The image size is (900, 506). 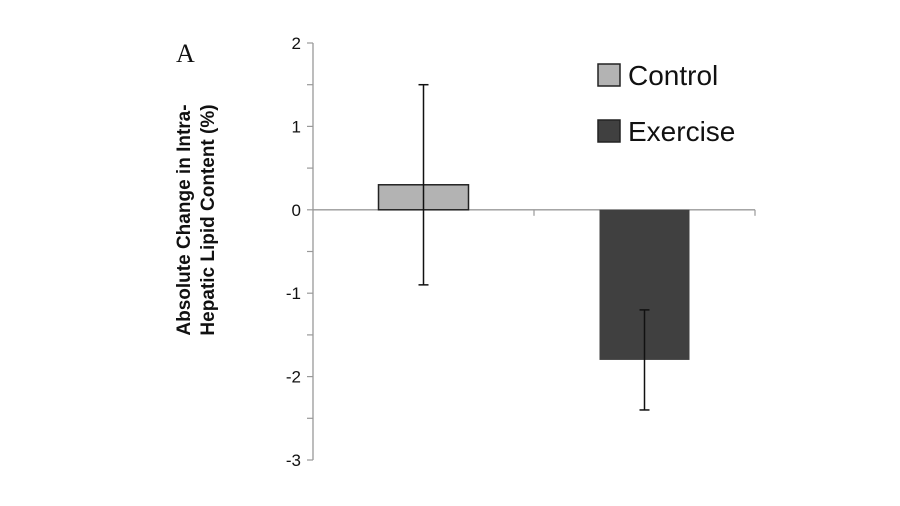 What do you see at coordinates (673, 75) in the screenshot?
I see `legend-label-control: Control` at bounding box center [673, 75].